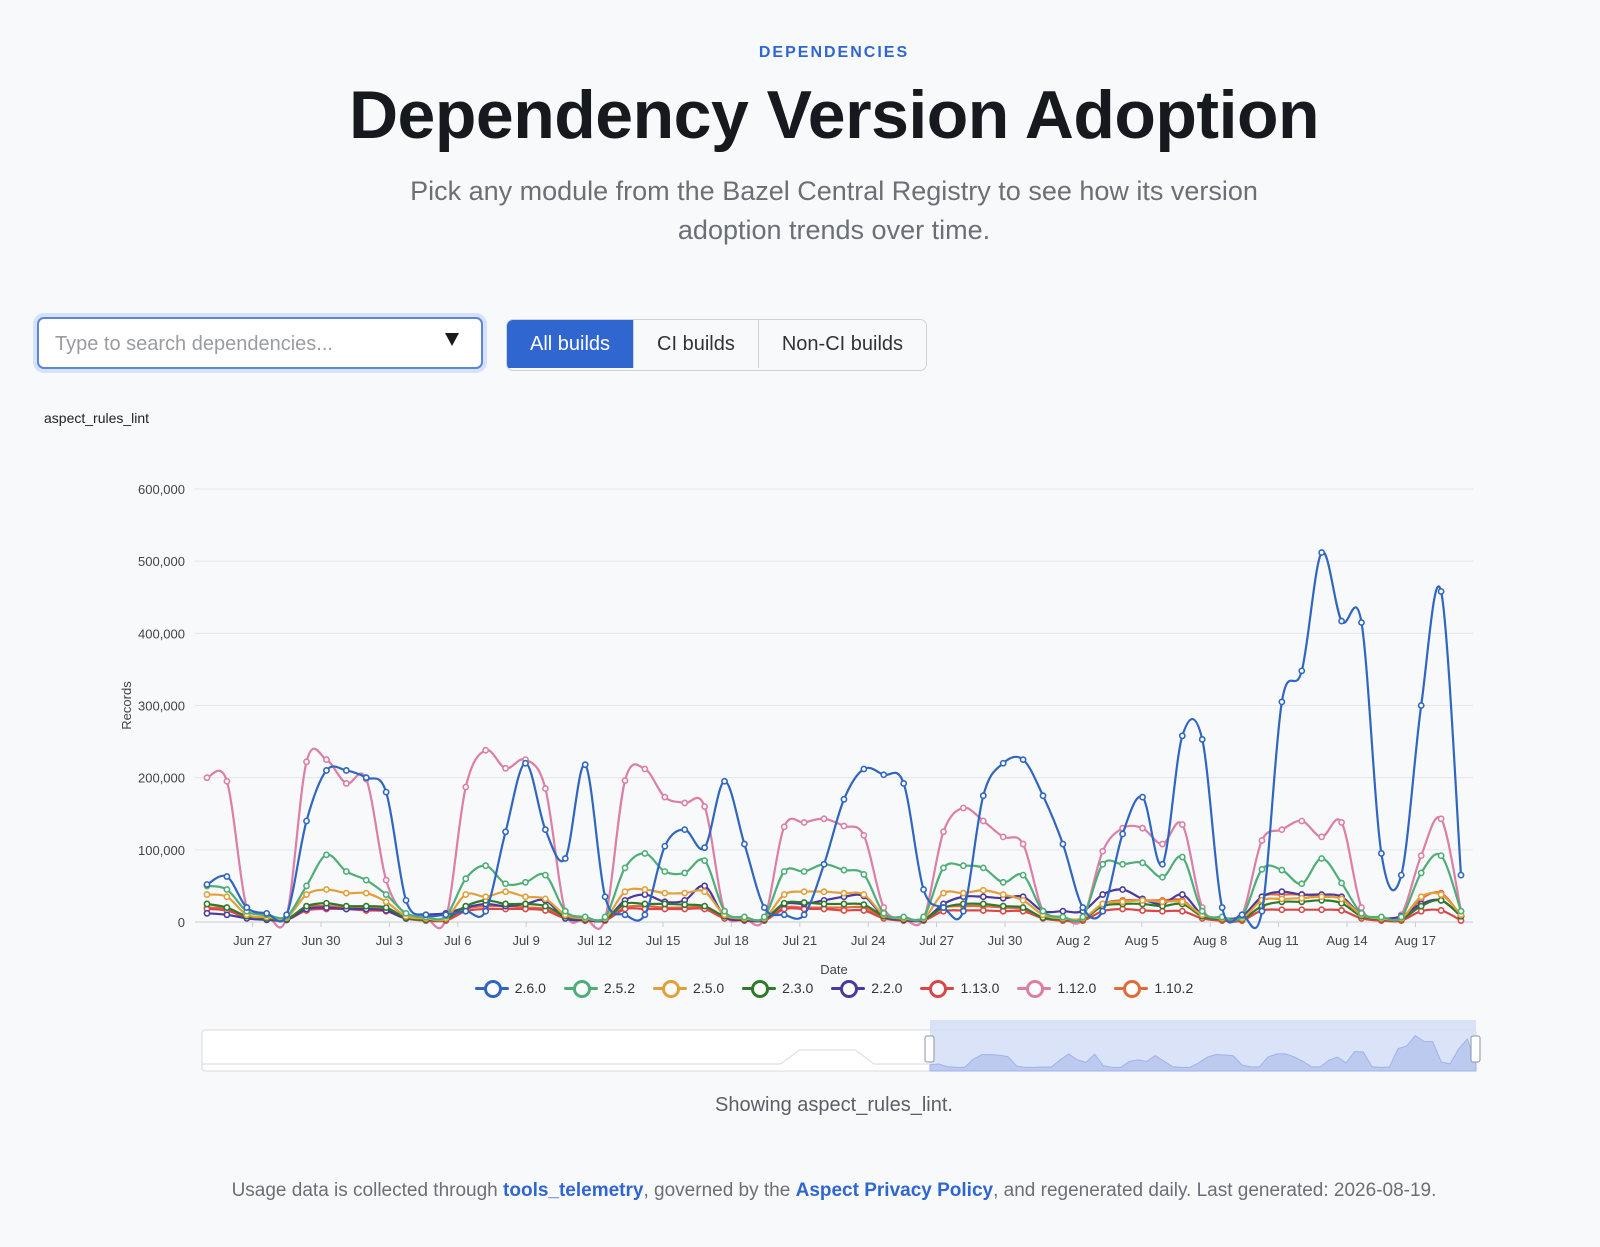 The height and width of the screenshot is (1247, 1600). What do you see at coordinates (1142, 940) in the screenshot?
I see `x-tick-label: Aug 5` at bounding box center [1142, 940].